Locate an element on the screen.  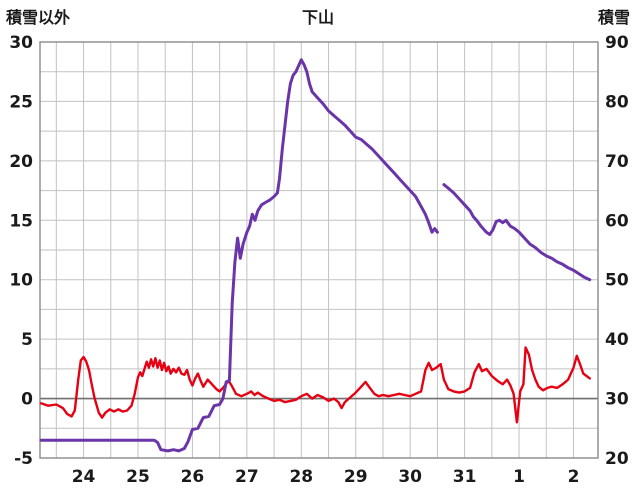
x-axis-tick-label: 29 is located at coordinates (356, 477).